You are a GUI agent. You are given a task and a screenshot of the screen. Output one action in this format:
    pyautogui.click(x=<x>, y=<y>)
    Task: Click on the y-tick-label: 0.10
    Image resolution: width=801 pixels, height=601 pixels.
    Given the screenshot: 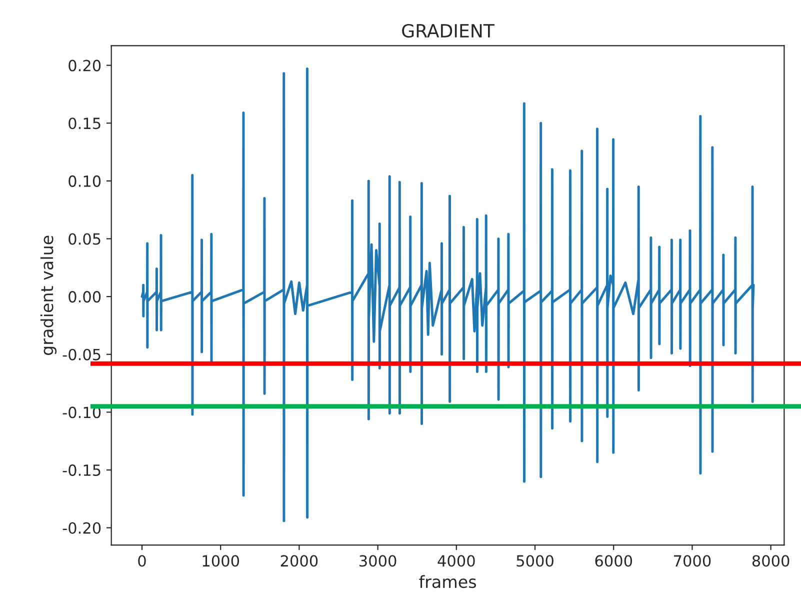 What is the action you would take?
    pyautogui.click(x=84, y=181)
    